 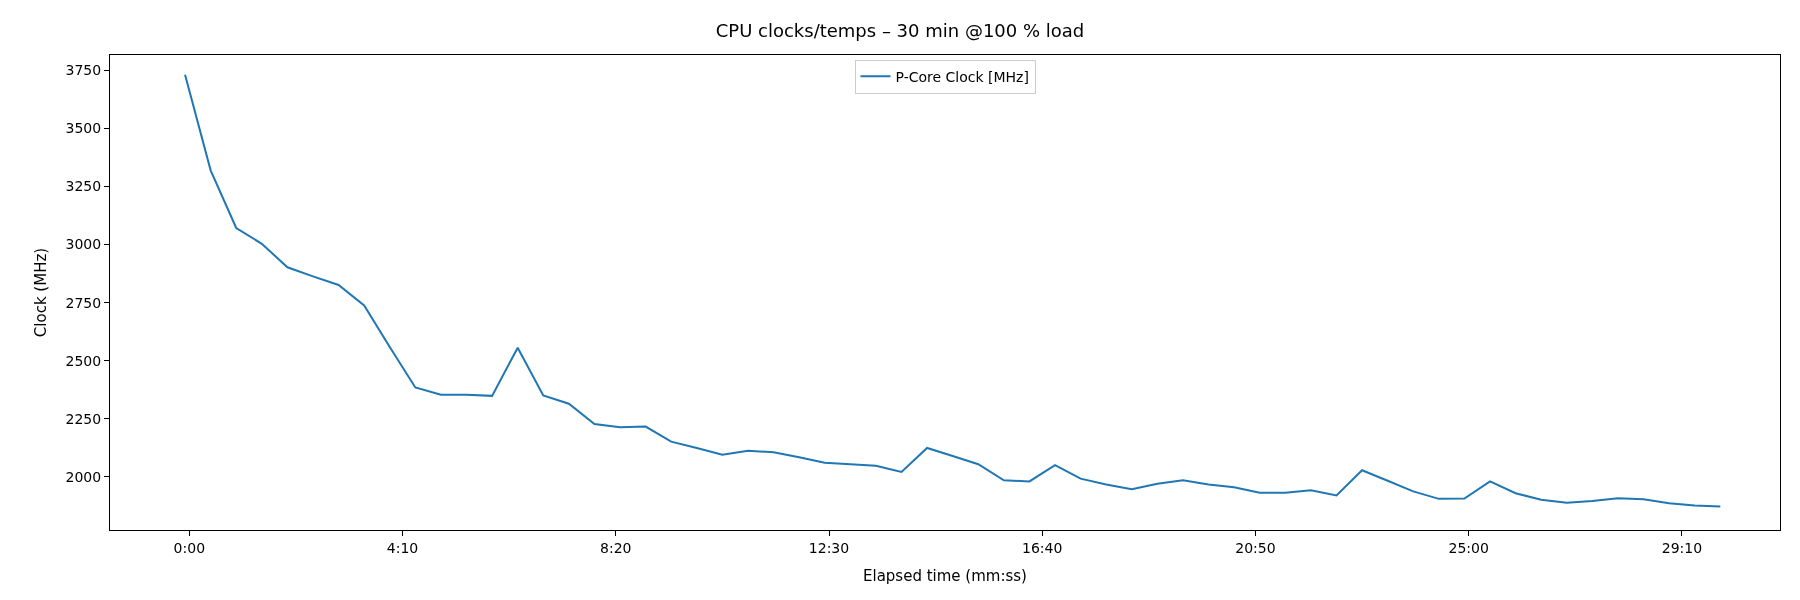 What do you see at coordinates (189, 547) in the screenshot?
I see `x-tick-label: 0:00` at bounding box center [189, 547].